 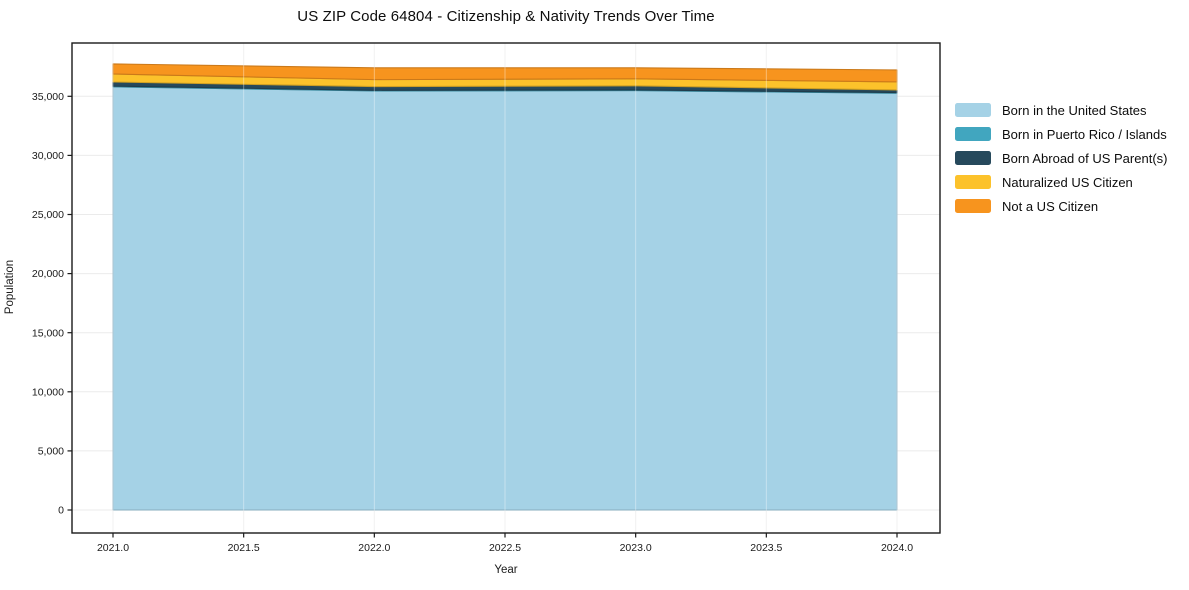 I want to click on legend-label: Born Abroad of US Parent(s), so click(x=1085, y=158).